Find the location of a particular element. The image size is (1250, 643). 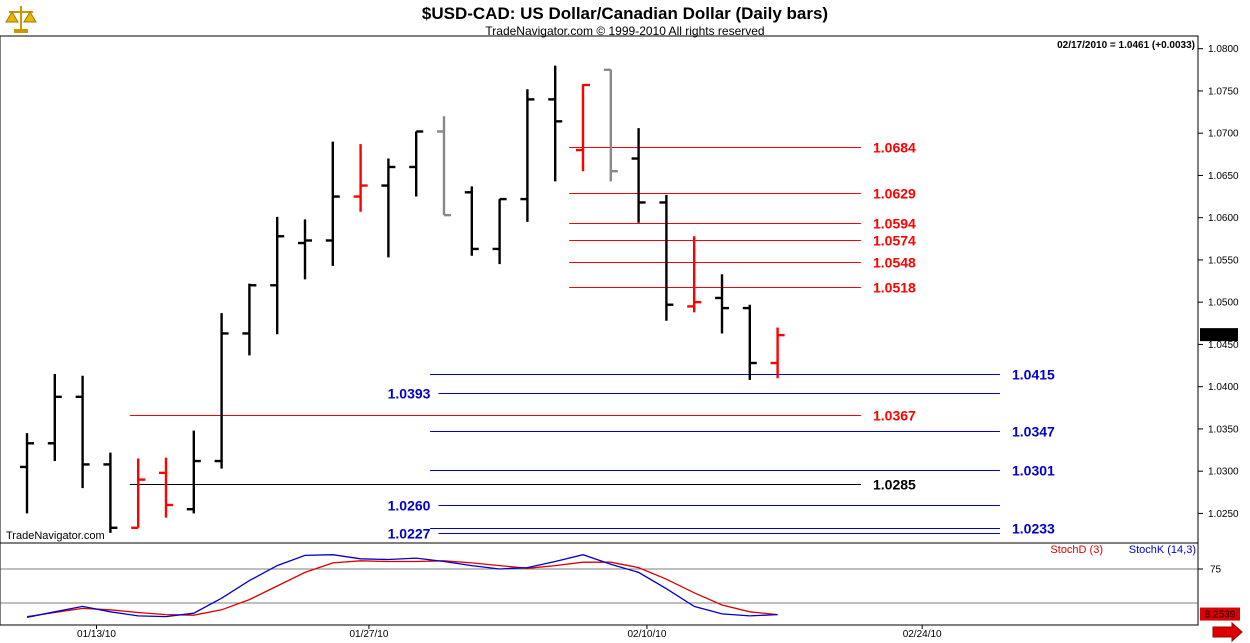

level-label-1.0518: 1.0518 is located at coordinates (894, 288).